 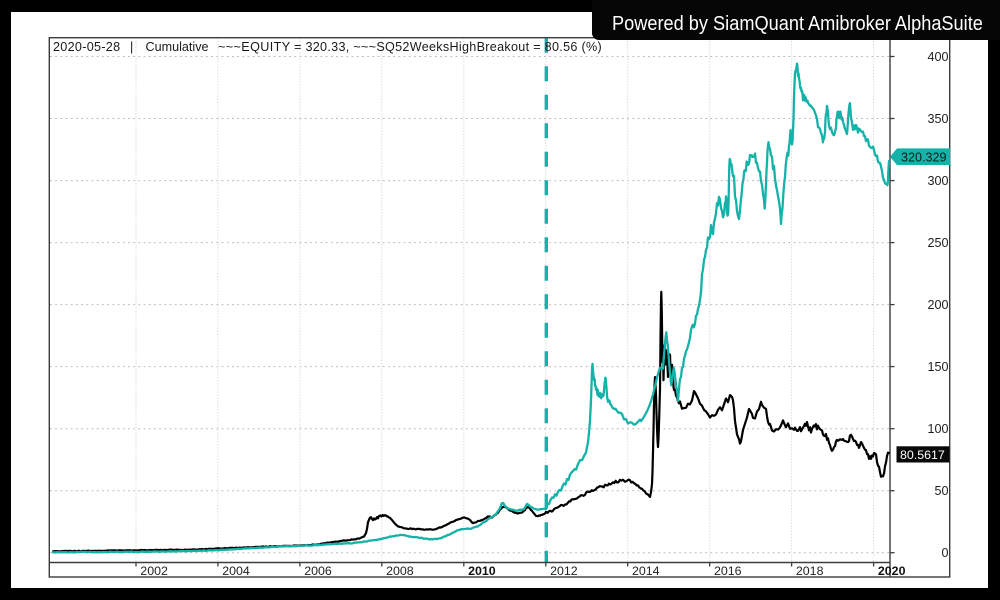 I want to click on svg-text: 200, so click(x=937, y=305).